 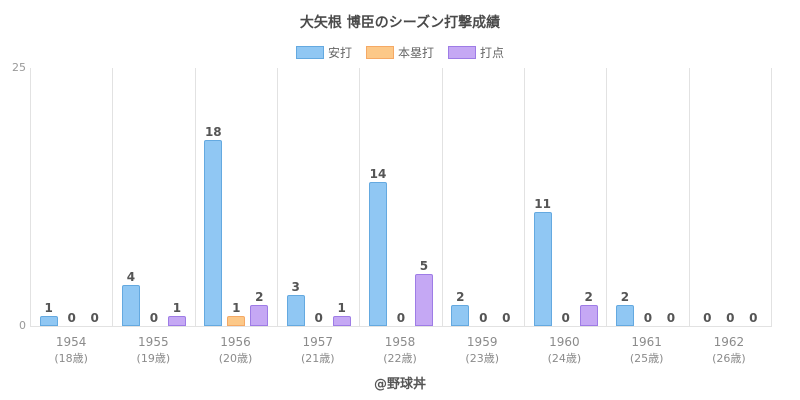 What do you see at coordinates (19, 67) in the screenshot?
I see `y-tick-max: 25` at bounding box center [19, 67].